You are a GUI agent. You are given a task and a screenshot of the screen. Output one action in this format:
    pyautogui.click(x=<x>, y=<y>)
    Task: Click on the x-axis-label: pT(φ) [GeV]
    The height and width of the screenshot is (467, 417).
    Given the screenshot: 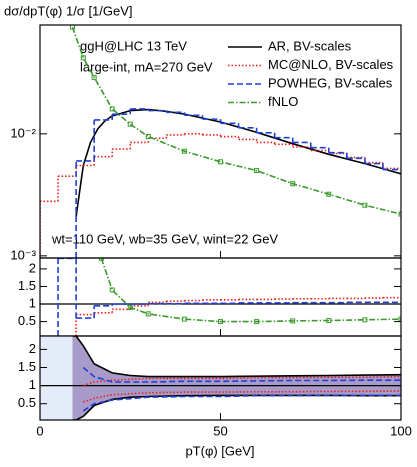 What is the action you would take?
    pyautogui.click(x=219, y=450)
    